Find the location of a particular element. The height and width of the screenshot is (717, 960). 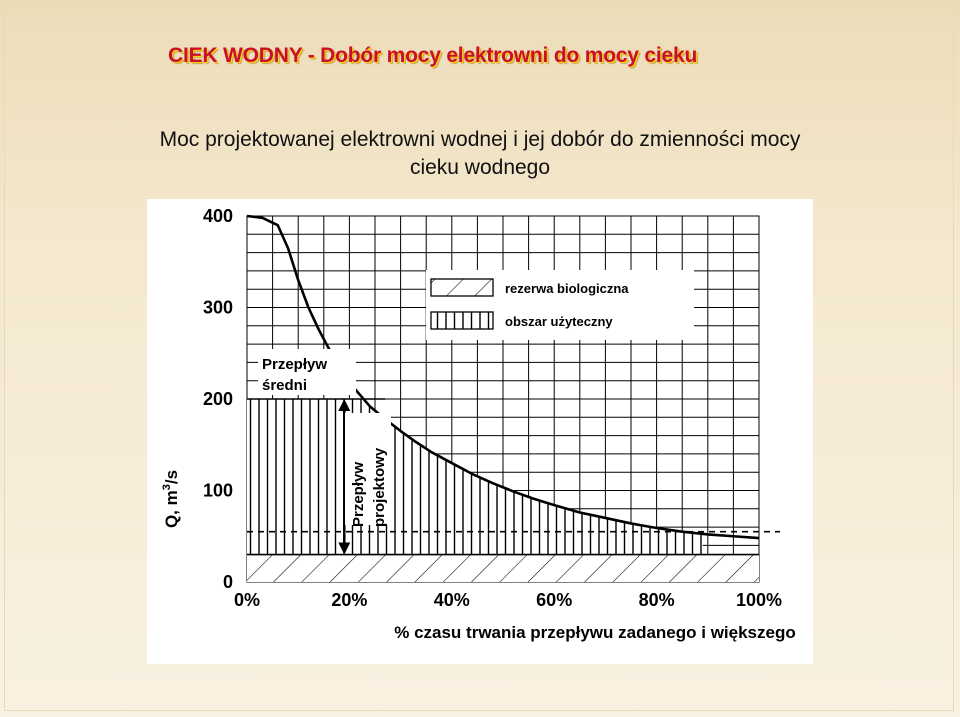

design-flow-label-line-2: projektowy is located at coordinates (379, 487).